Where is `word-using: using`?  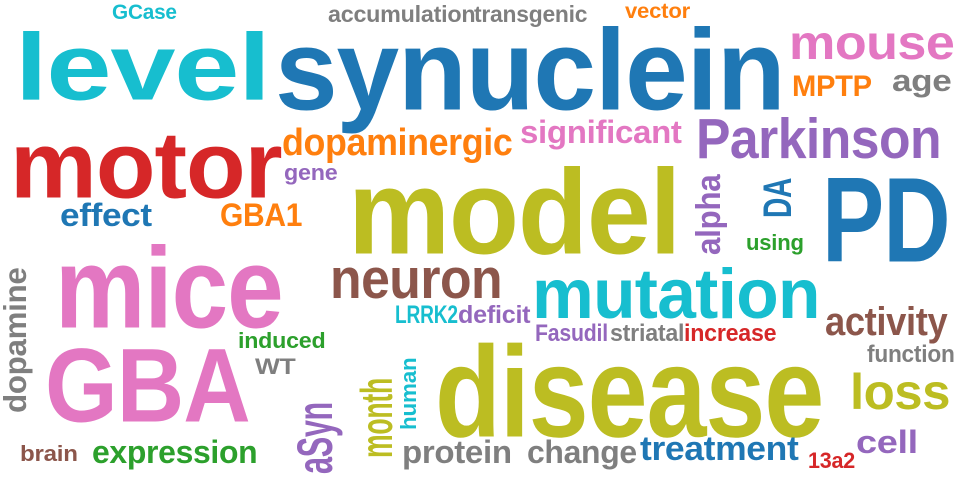
word-using: using is located at coordinates (775, 242).